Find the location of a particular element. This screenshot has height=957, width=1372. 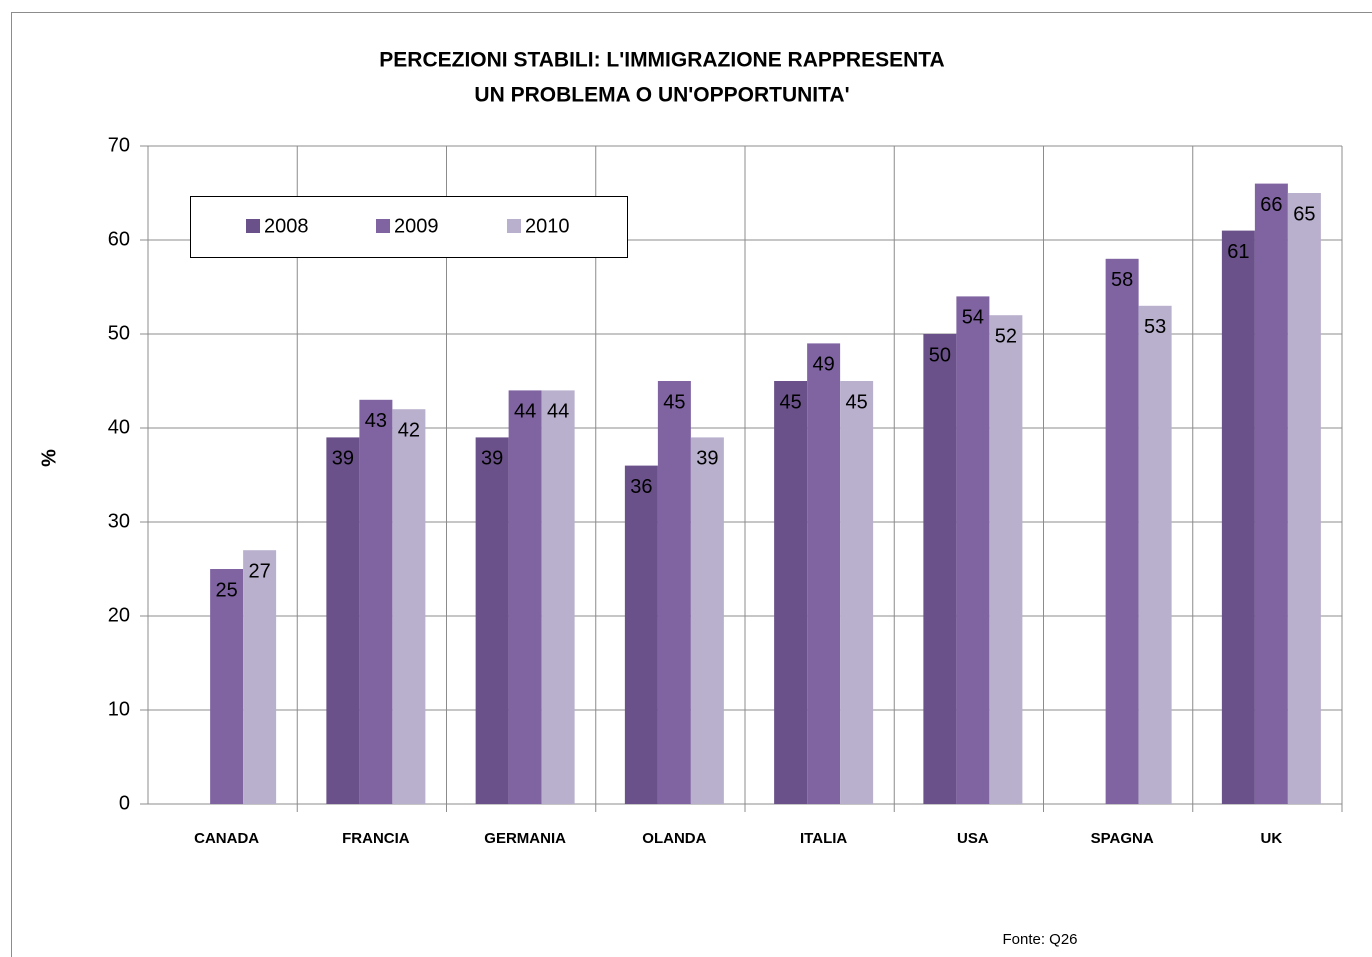

x-tick-label: UK is located at coordinates (1272, 838).